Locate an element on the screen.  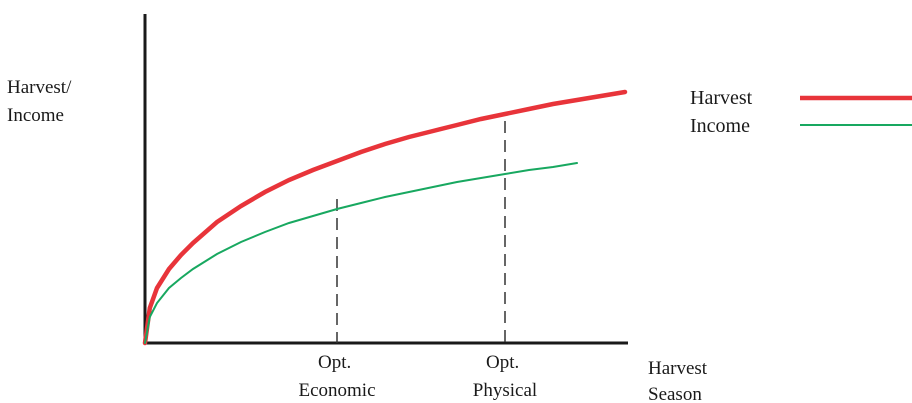
y-axis-label: Harvest/ Income is located at coordinates (41, 101).